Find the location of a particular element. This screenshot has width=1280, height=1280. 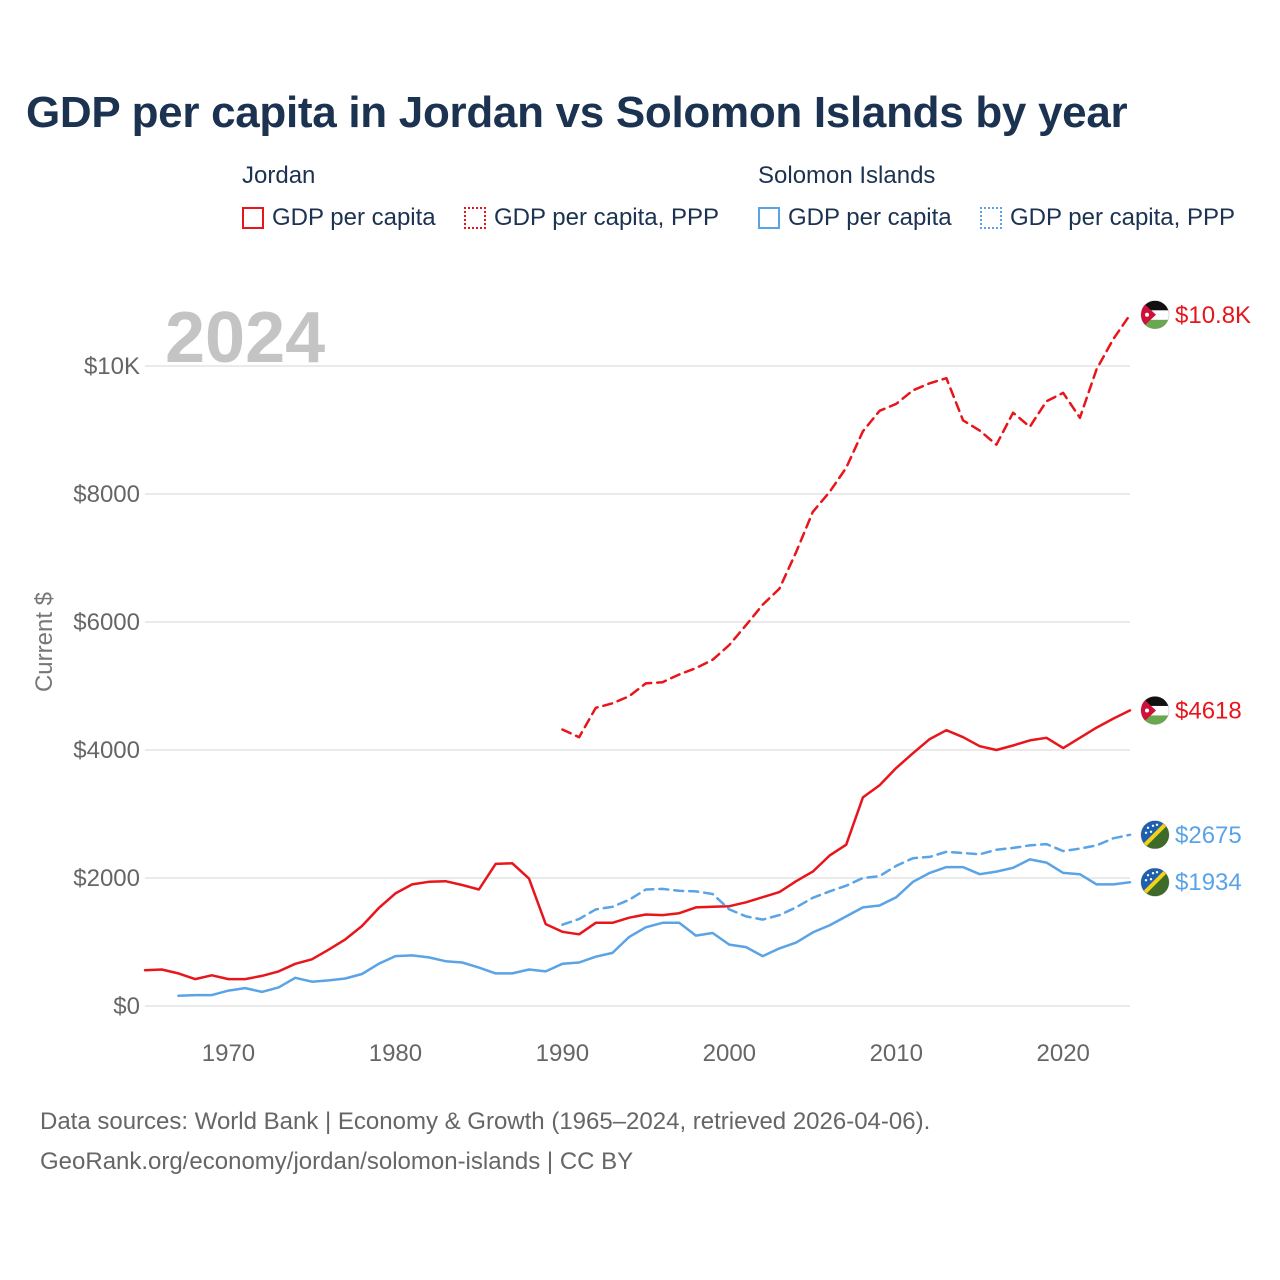

y-tick-label: $2000 is located at coordinates (106, 878).